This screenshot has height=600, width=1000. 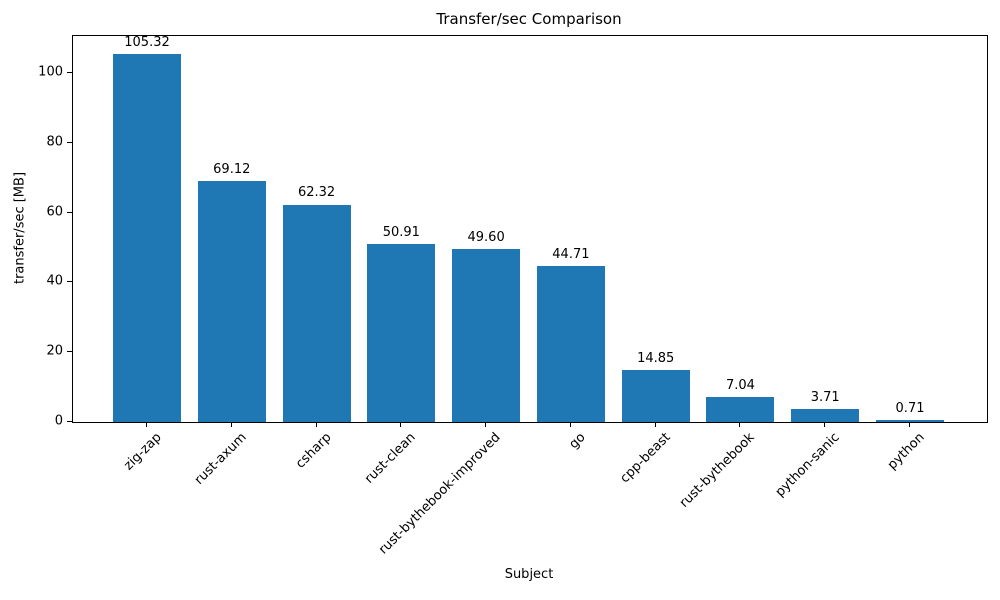 What do you see at coordinates (20, 228) in the screenshot?
I see `y-axis-label: transfer/sec [MB]` at bounding box center [20, 228].